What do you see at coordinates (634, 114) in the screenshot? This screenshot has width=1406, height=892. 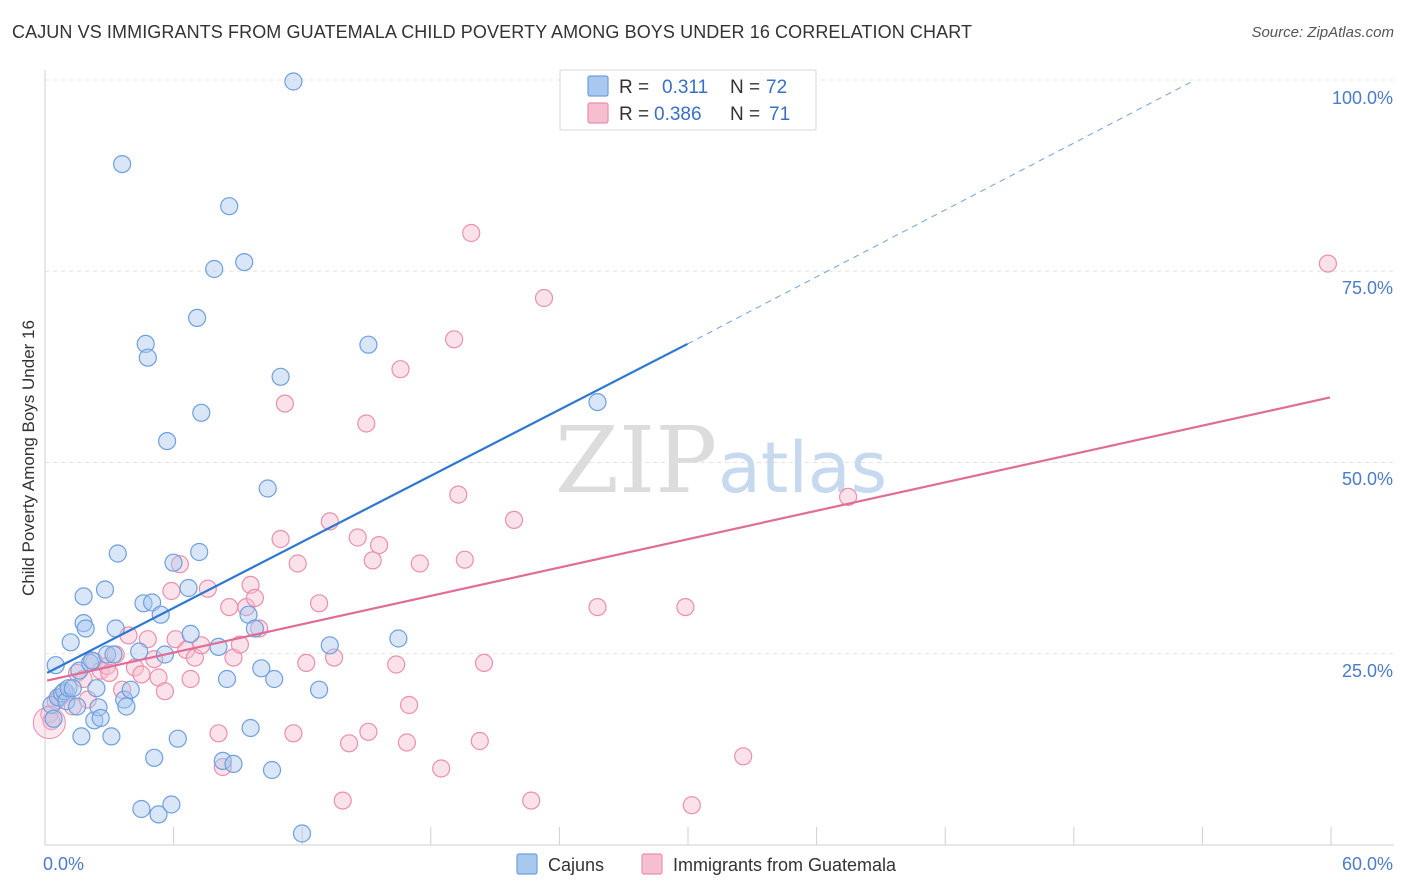 I see `legend-r-label-guatemala: R =` at bounding box center [634, 114].